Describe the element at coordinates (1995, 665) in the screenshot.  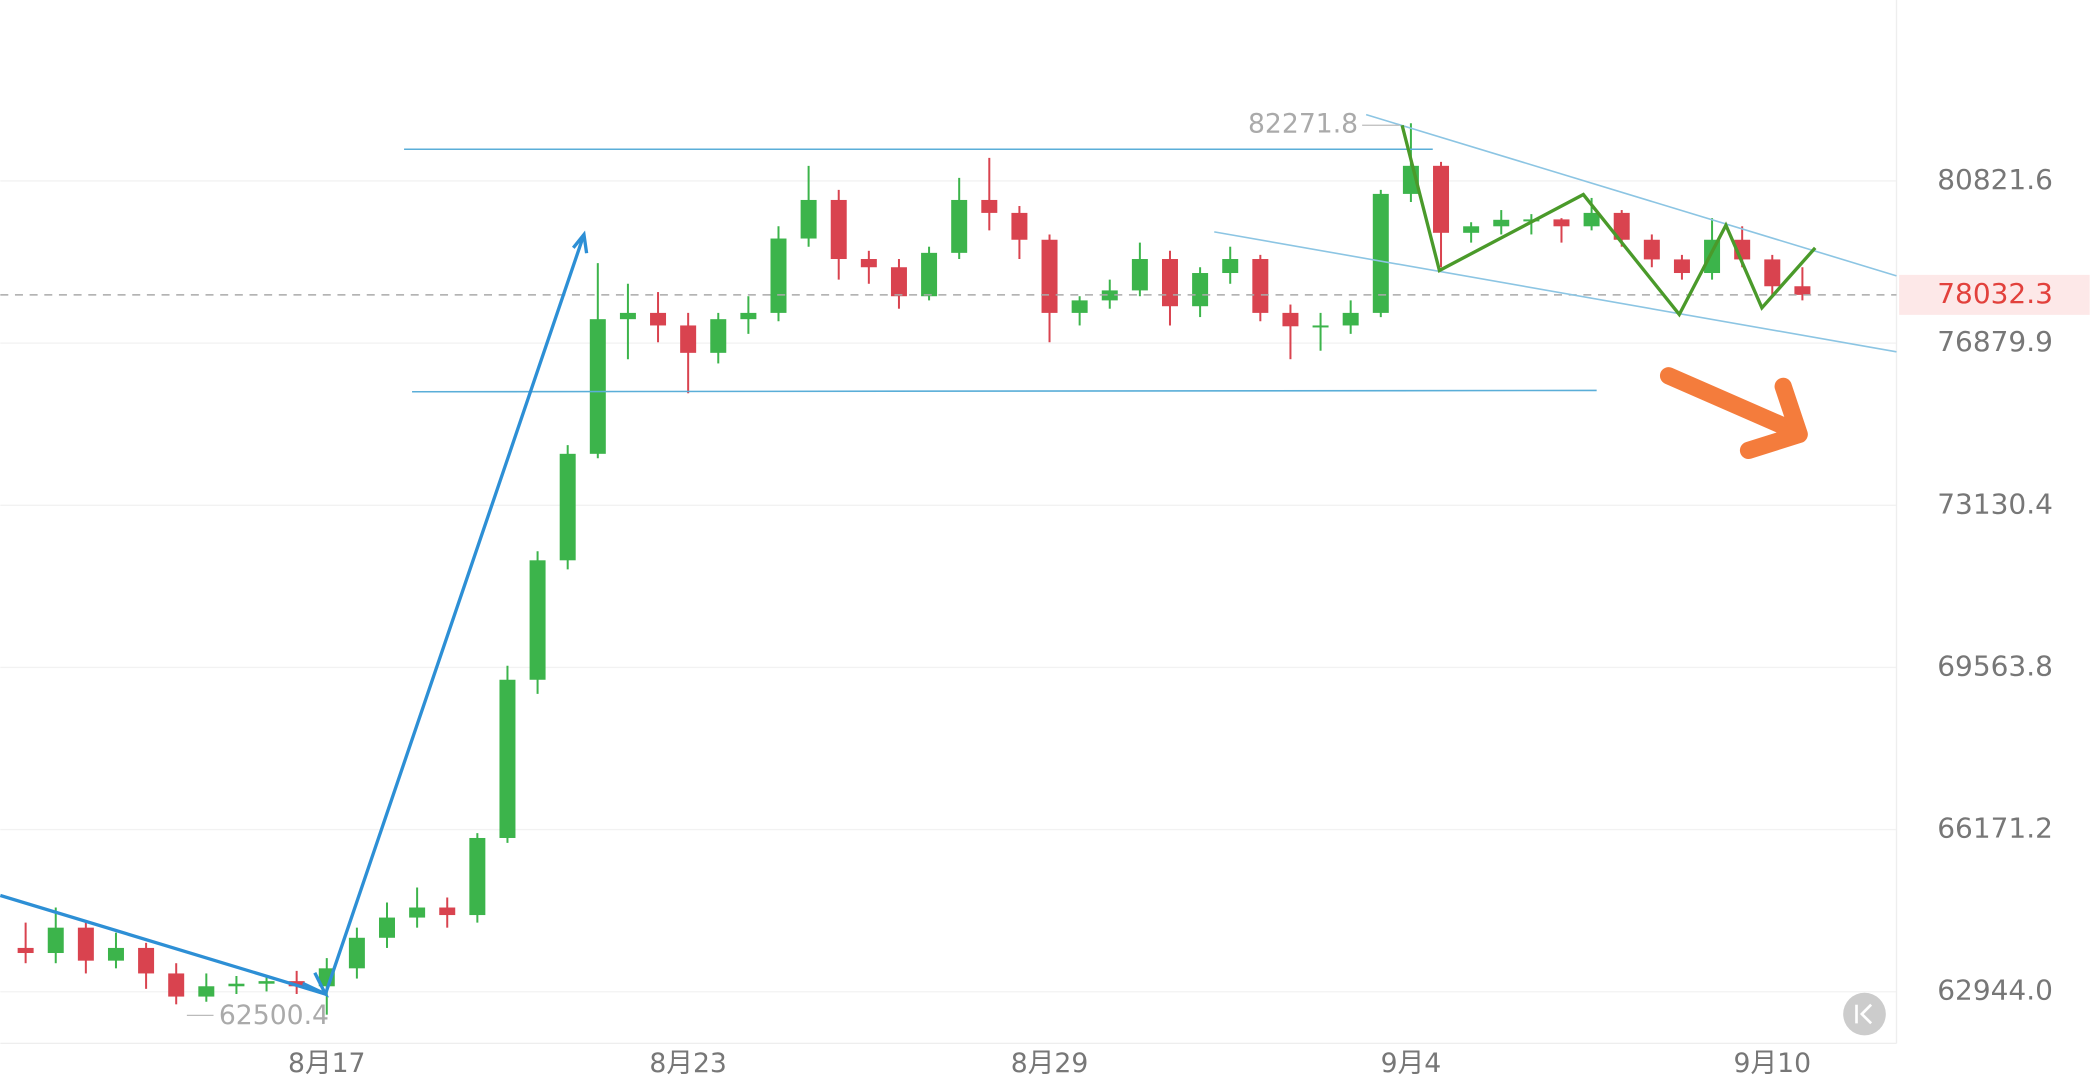
I see `y-tick-label: 69563.8` at that location.